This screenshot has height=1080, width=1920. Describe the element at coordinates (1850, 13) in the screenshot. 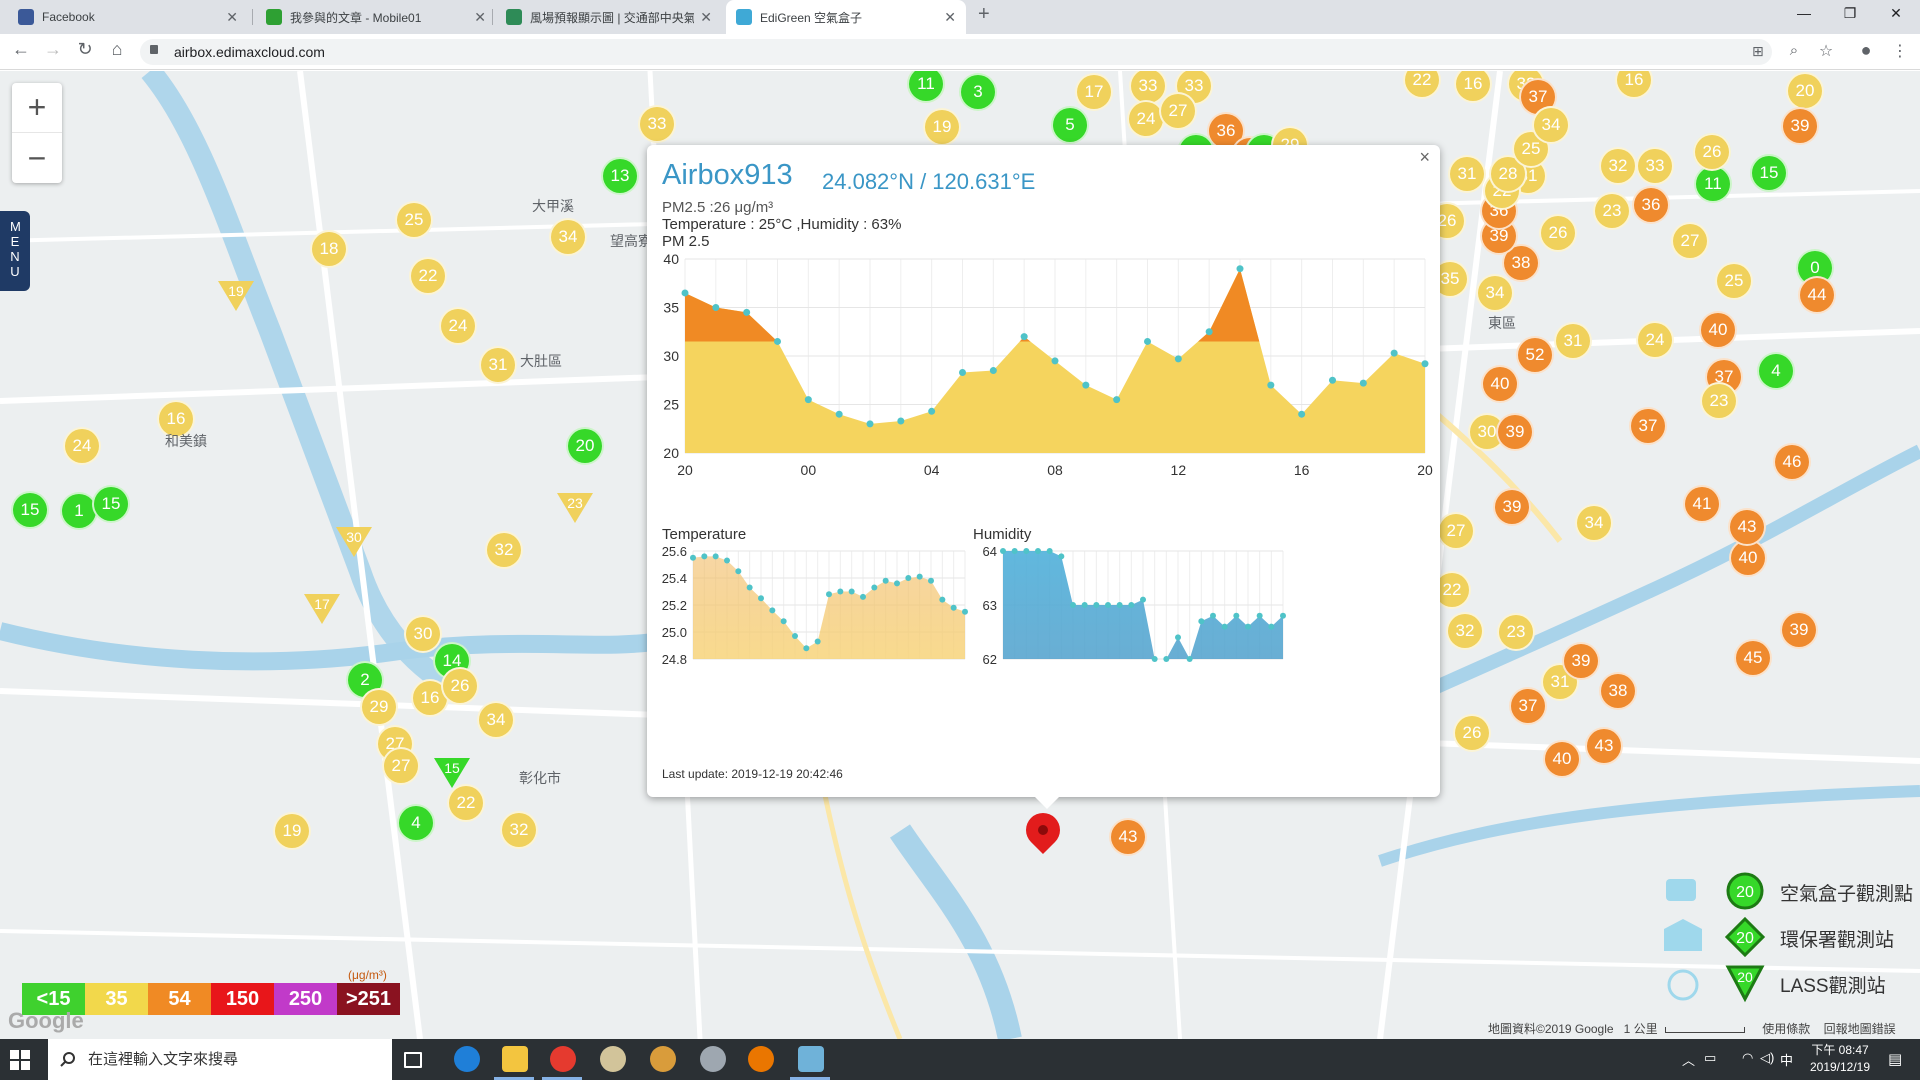

I see `maximize-button: ❐` at that location.